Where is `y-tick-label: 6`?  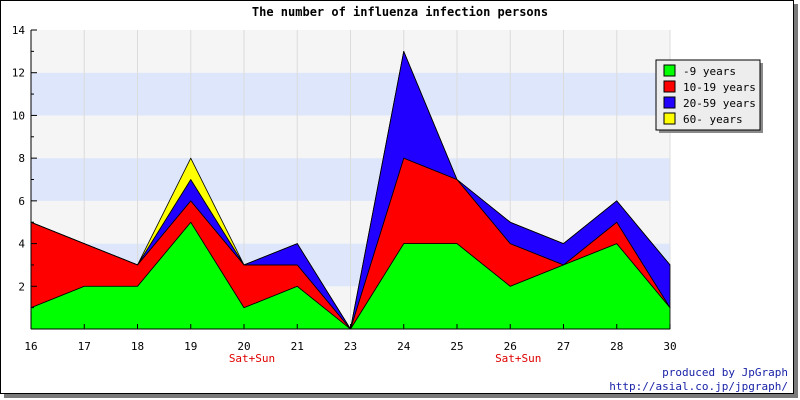
y-tick-label: 6 is located at coordinates (21, 201).